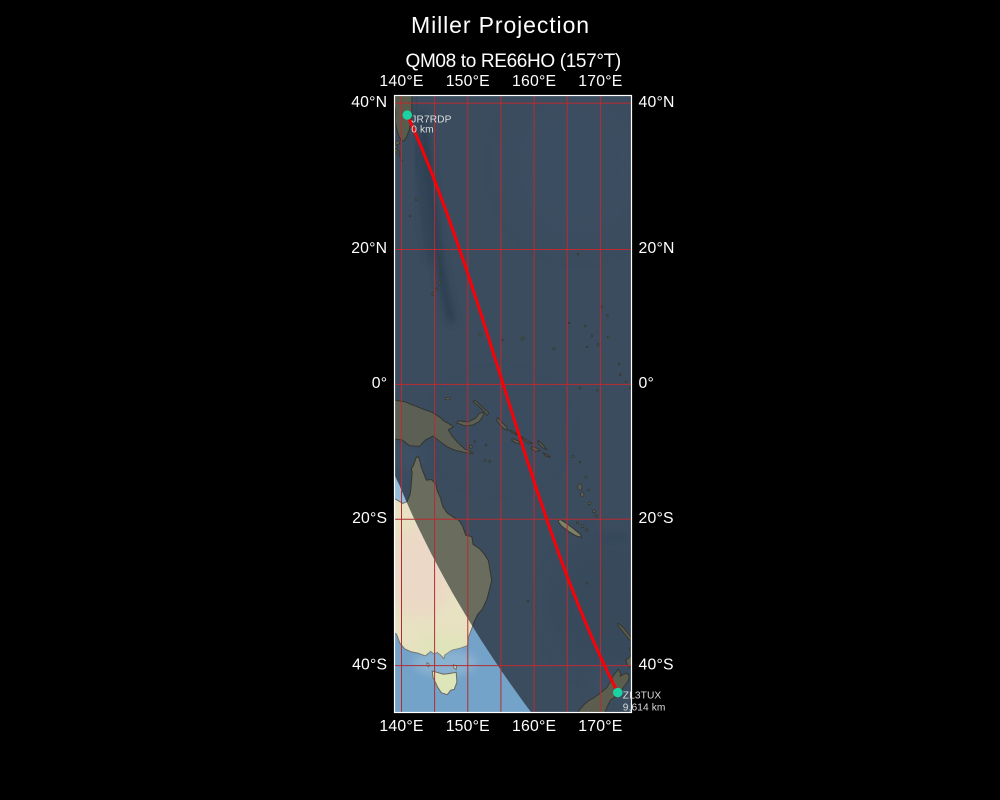 The height and width of the screenshot is (800, 1000). Describe the element at coordinates (513, 61) in the screenshot. I see `svg-text: QM08 to RE66HO (157°T)` at that location.